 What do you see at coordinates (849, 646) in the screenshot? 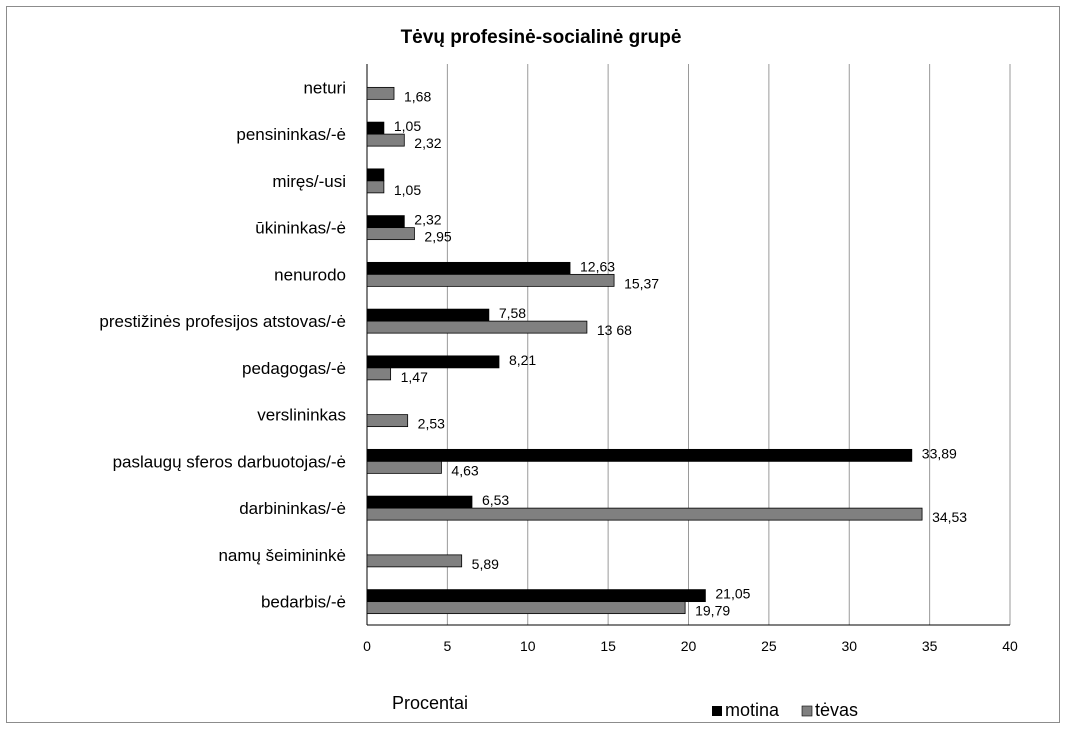
I see `x-tick-label: 30` at bounding box center [849, 646].